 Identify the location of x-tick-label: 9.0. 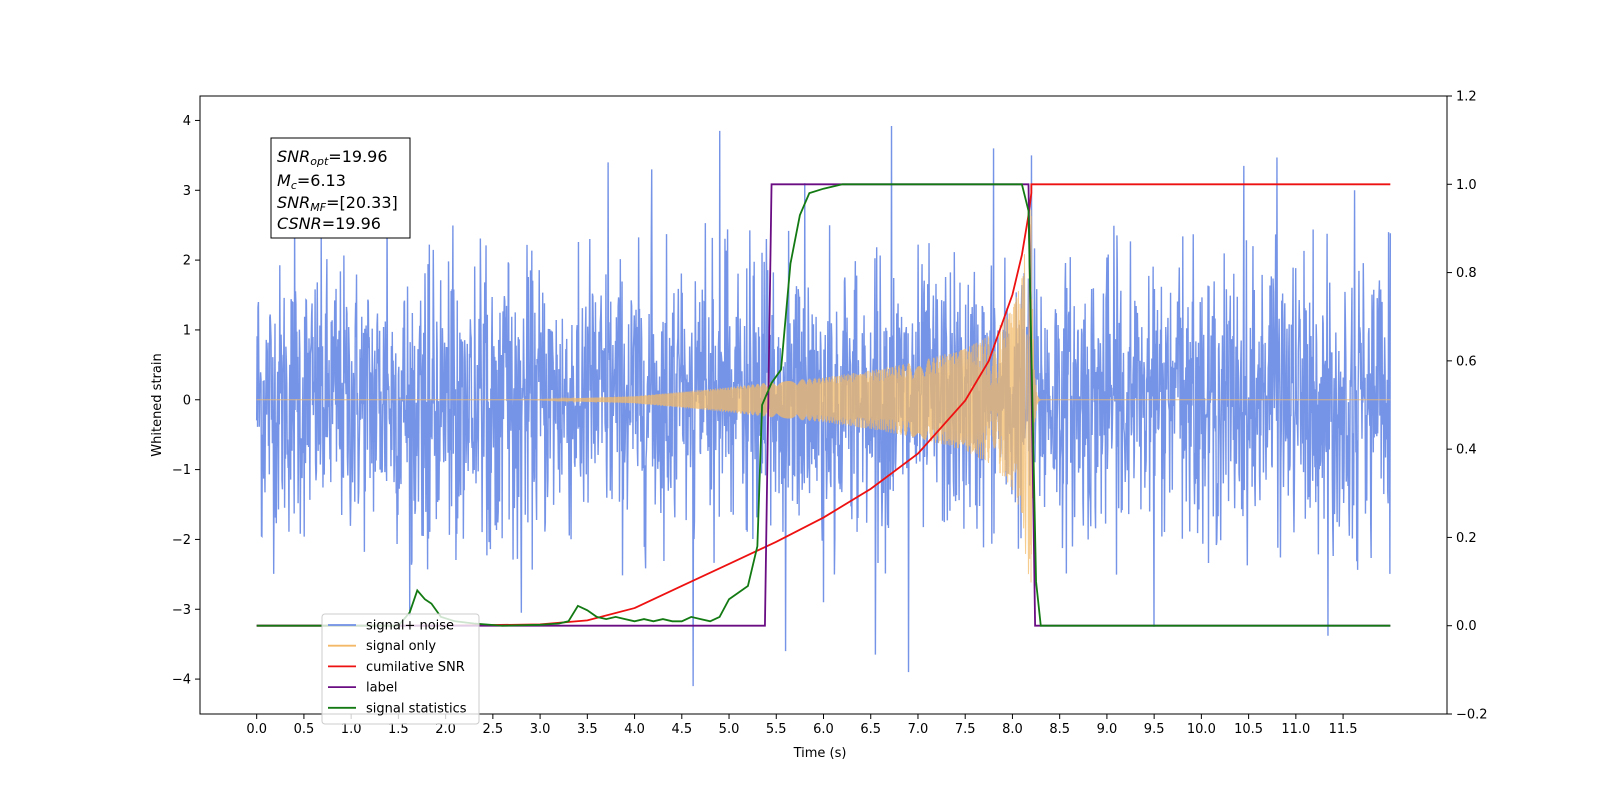
(1107, 729).